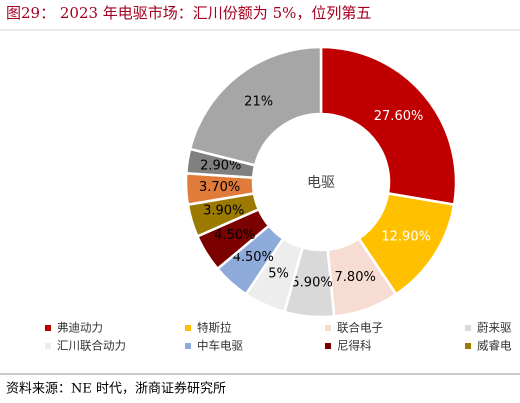 The height and width of the screenshot is (403, 520). What do you see at coordinates (406, 237) in the screenshot?
I see `data-label: 12.90%` at bounding box center [406, 237].